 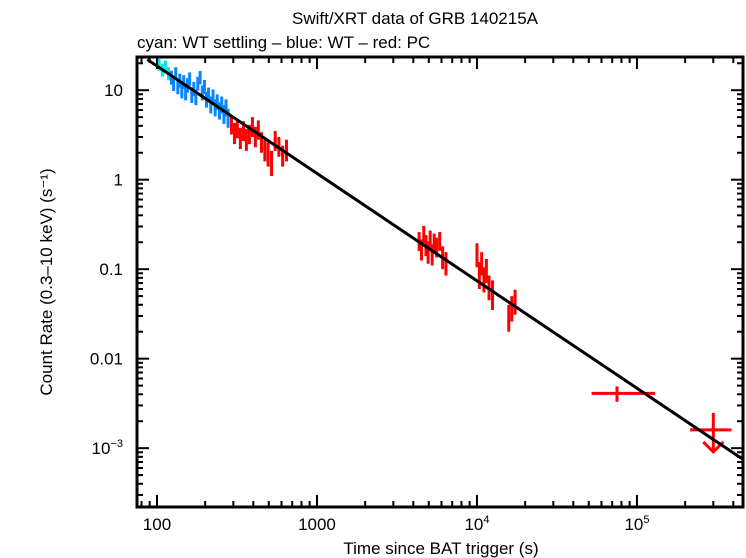 I want to click on y-tick-label: 10−3, so click(x=107, y=448).